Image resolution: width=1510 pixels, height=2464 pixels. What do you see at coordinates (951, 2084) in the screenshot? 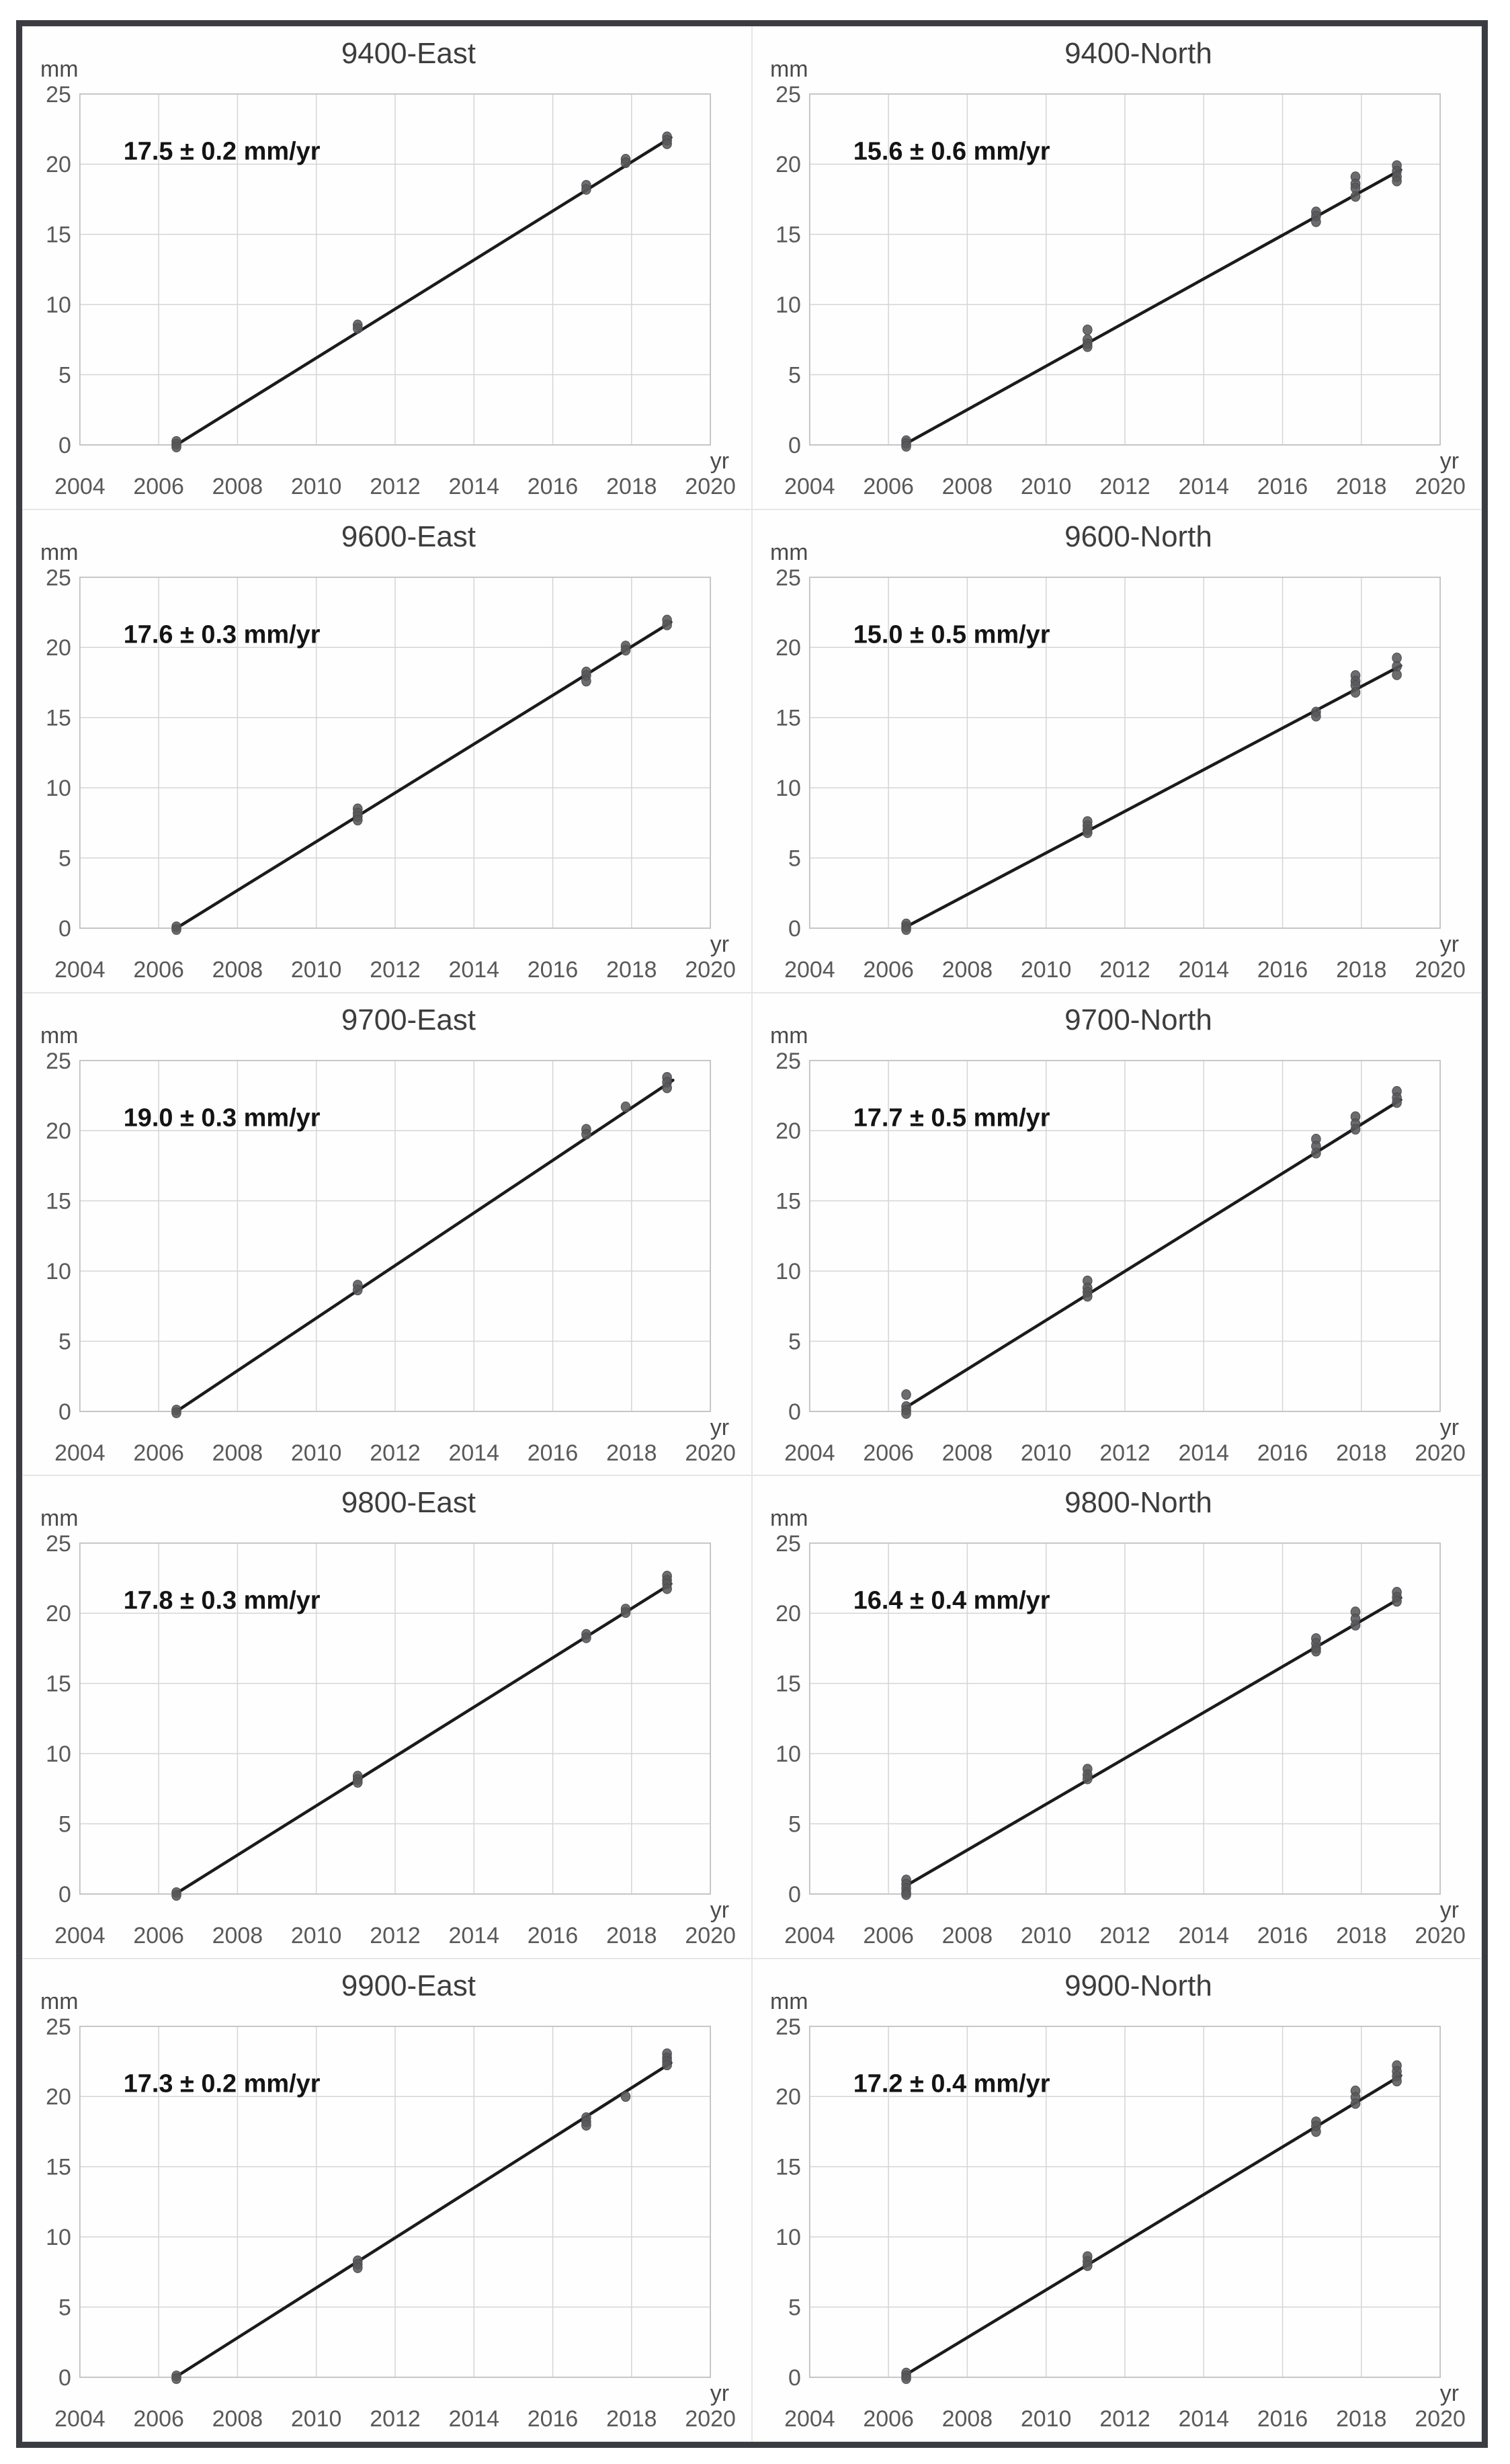
I see `slope-annotation: 17.2 ± 0.4 mm/yr` at bounding box center [951, 2084].